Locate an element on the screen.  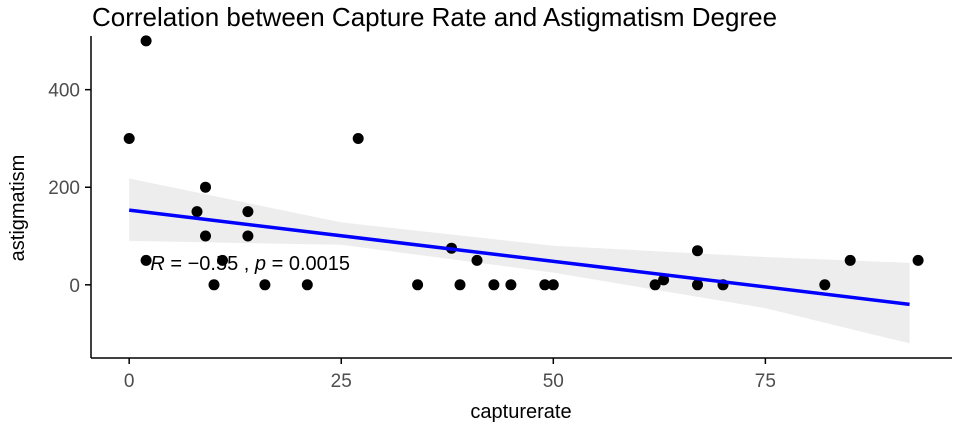
x-tick-label-75: 75 is located at coordinates (765, 381).